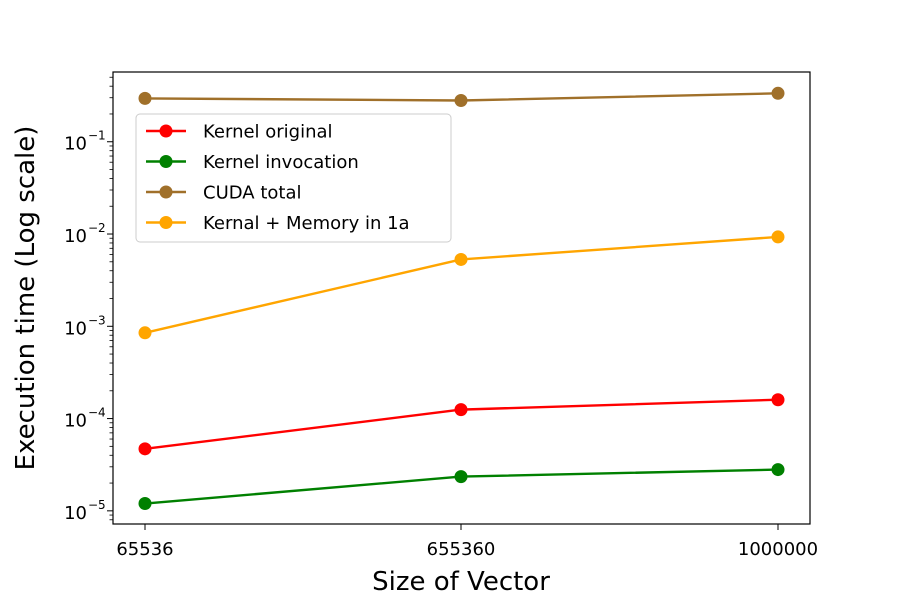  Describe the element at coordinates (461, 582) in the screenshot. I see `x-axis-label: Size of Vector` at that location.